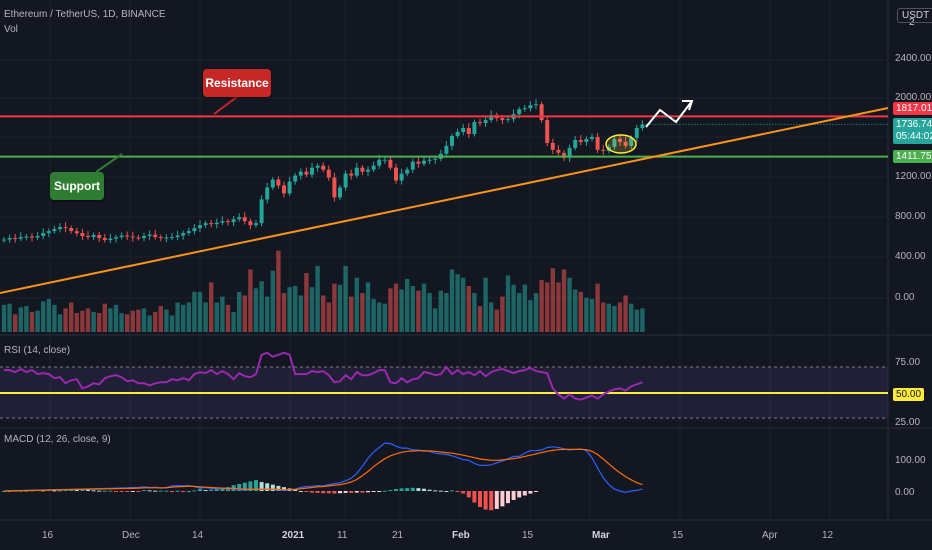 This screenshot has height=550, width=932. Describe the element at coordinates (77, 186) in the screenshot. I see `support-callout: Support` at that location.